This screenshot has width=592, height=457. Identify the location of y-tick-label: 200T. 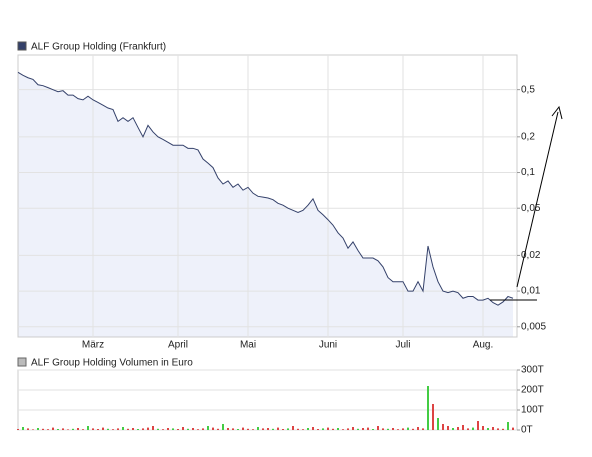
(532, 390).